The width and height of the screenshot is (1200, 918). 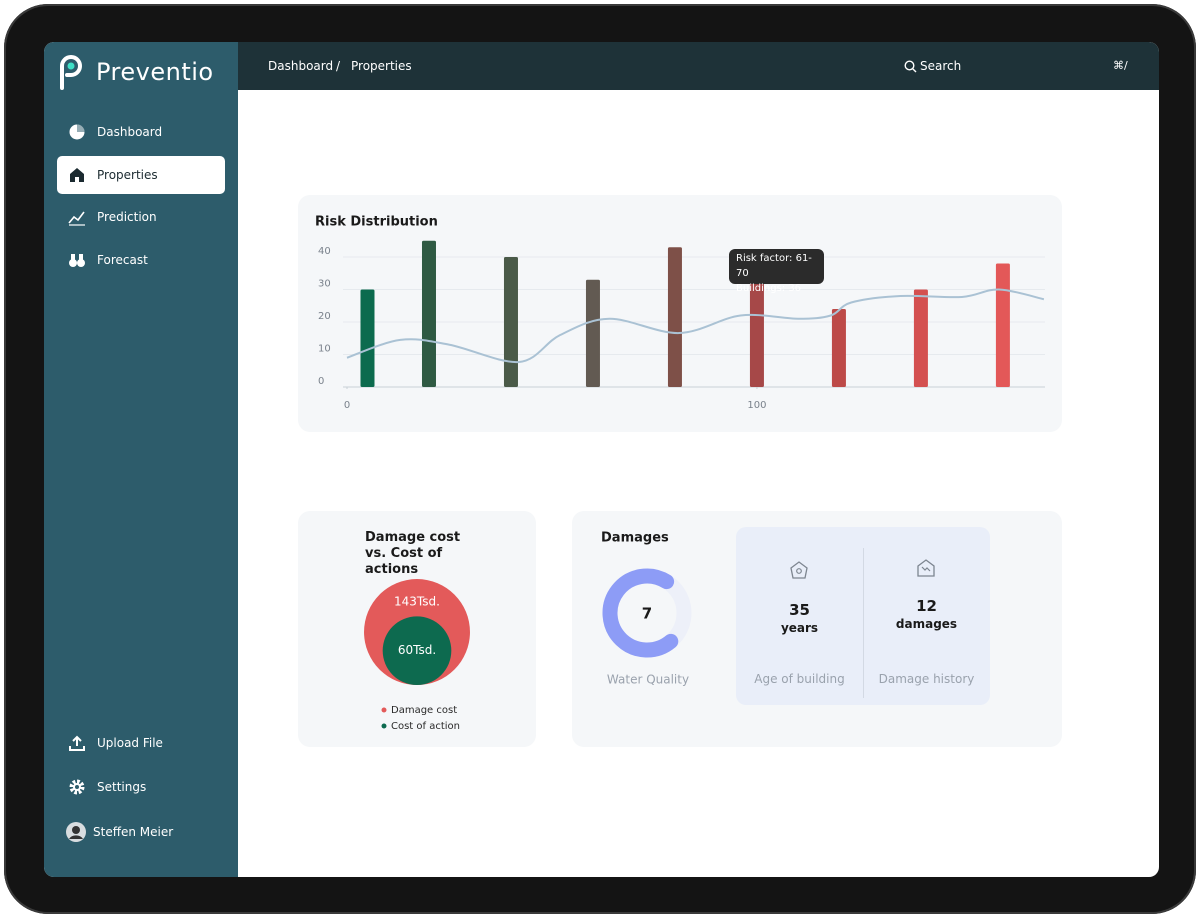 What do you see at coordinates (799, 628) in the screenshot?
I see `stat-unit: years` at bounding box center [799, 628].